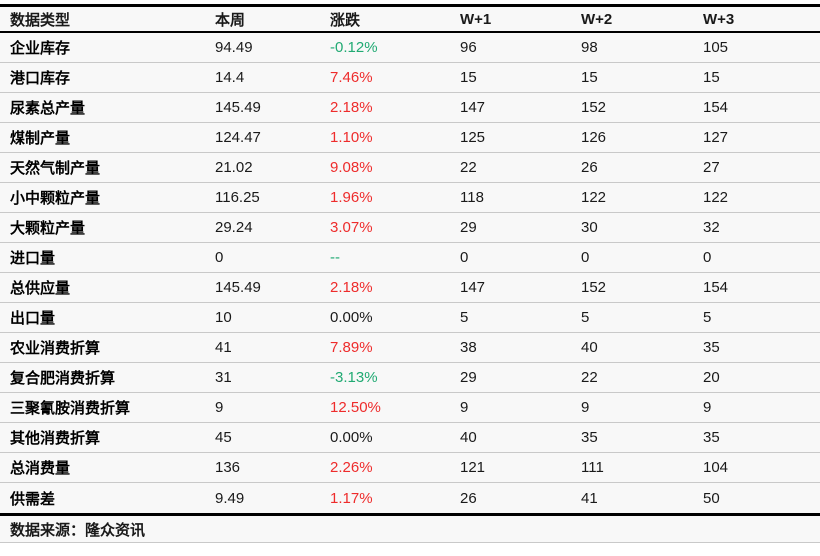 This screenshot has height=556, width=820. I want to click on value-w3: 50, so click(711, 498).